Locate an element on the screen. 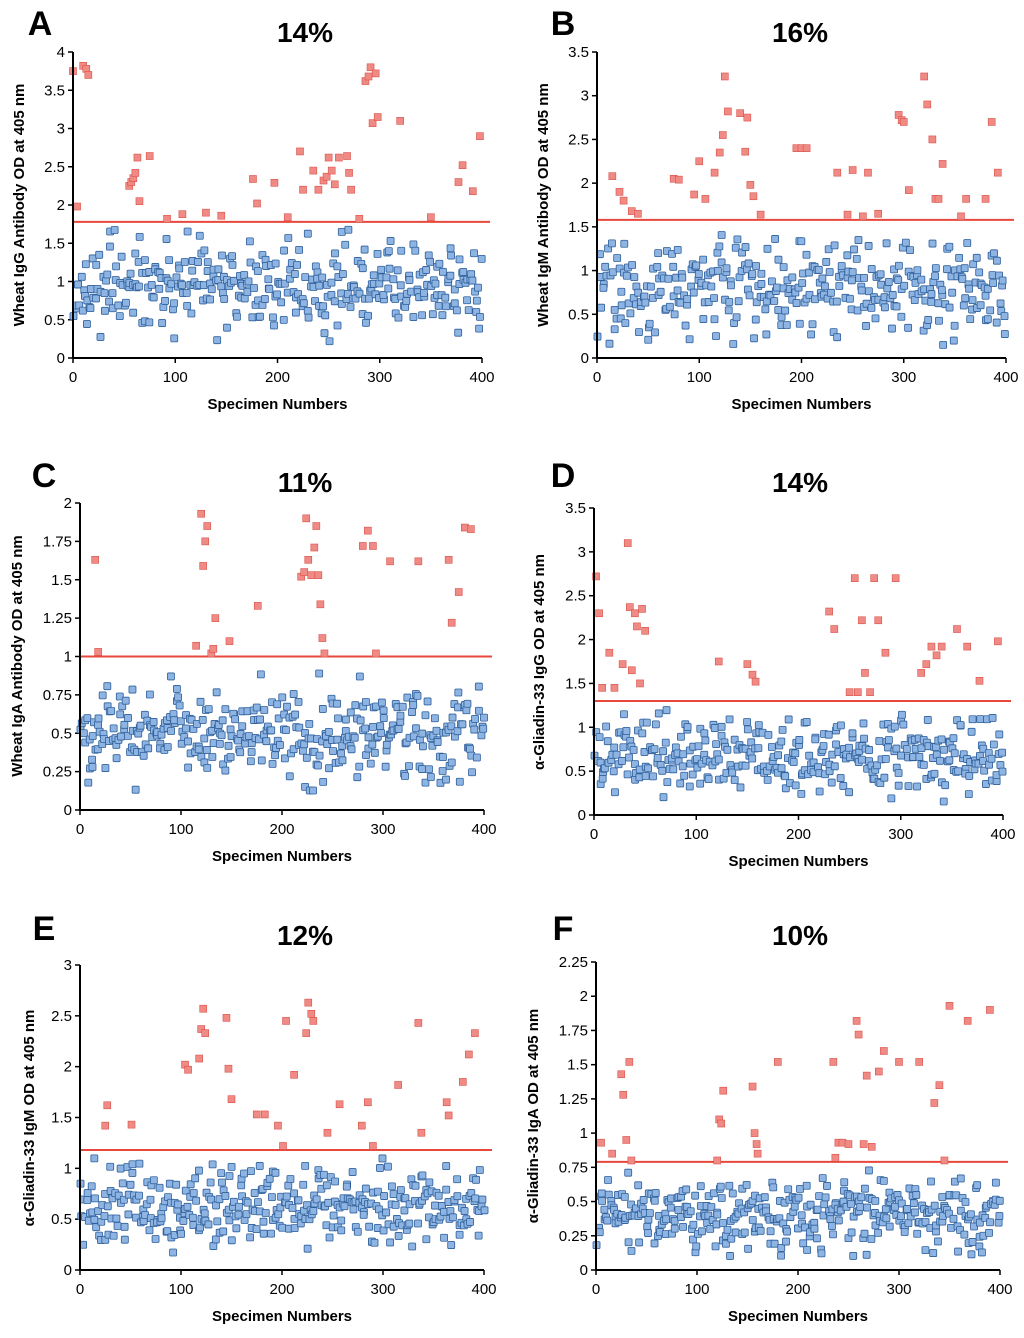 The width and height of the screenshot is (1024, 1338). y-tick-label: 0.5 is located at coordinates (54, 320).